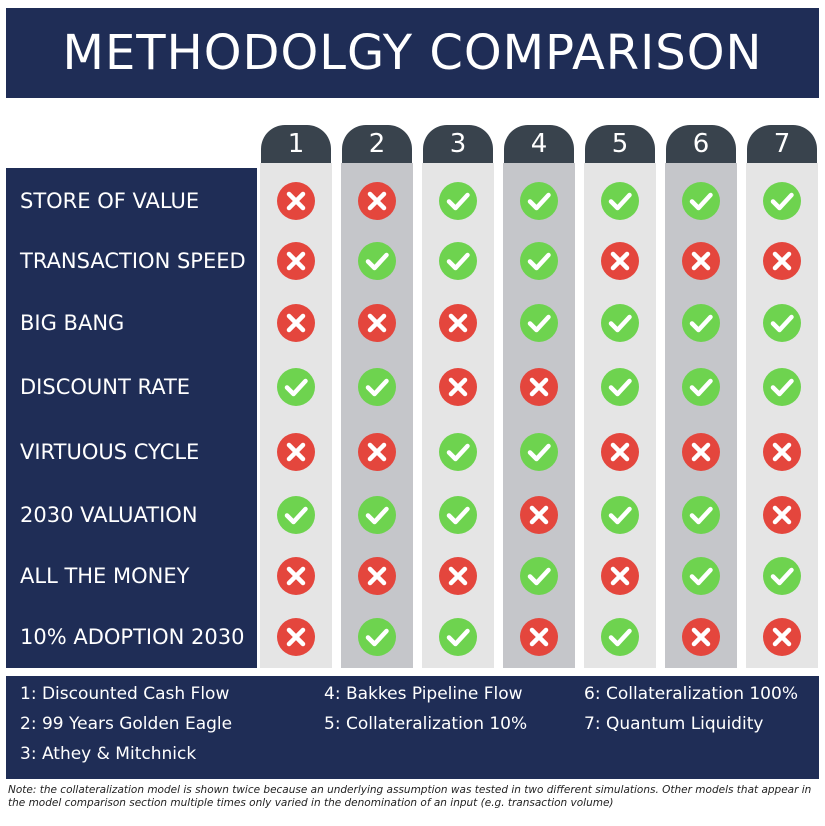 This screenshot has width=825, height=826. What do you see at coordinates (782, 144) in the screenshot?
I see `column-header: 7` at bounding box center [782, 144].